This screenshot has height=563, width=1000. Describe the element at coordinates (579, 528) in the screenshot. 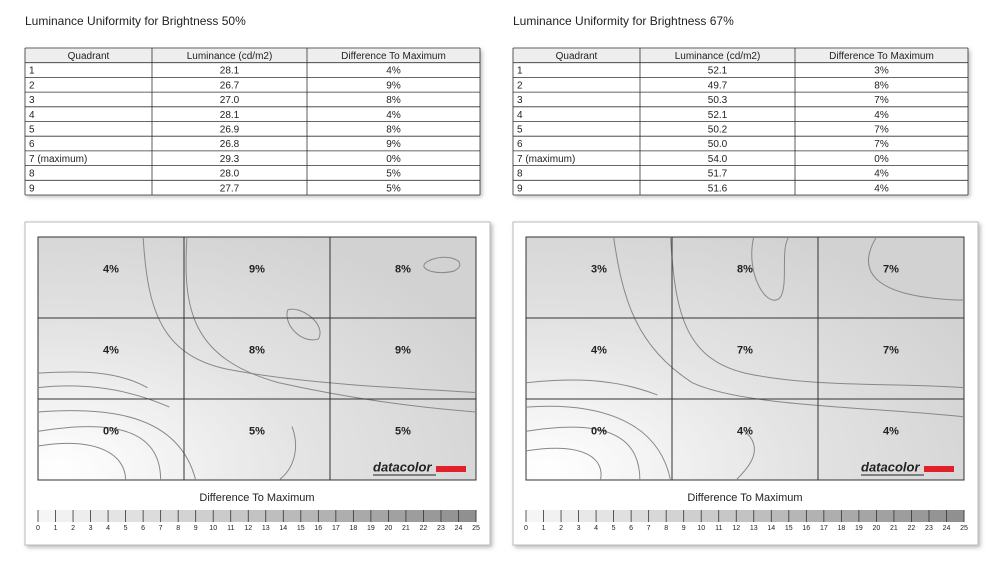

I see `scale-tick-label: 3` at that location.